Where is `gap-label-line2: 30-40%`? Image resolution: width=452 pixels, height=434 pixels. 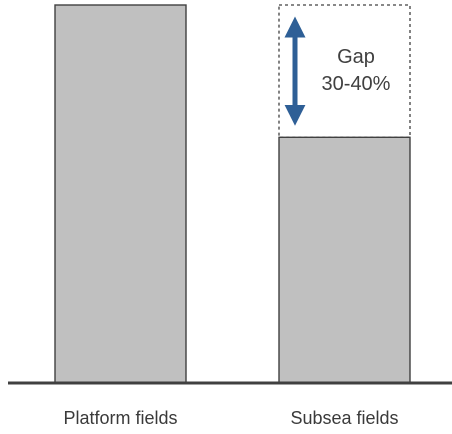 gap-label-line2: 30-40% is located at coordinates (356, 84).